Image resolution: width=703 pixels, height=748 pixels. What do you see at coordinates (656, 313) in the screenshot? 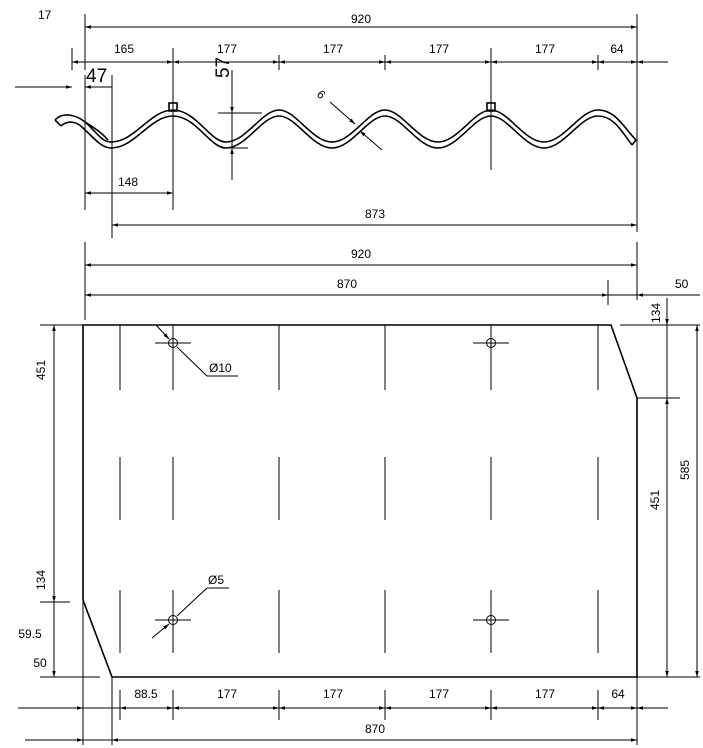
I see `dim-corner-top-height: 134` at bounding box center [656, 313].